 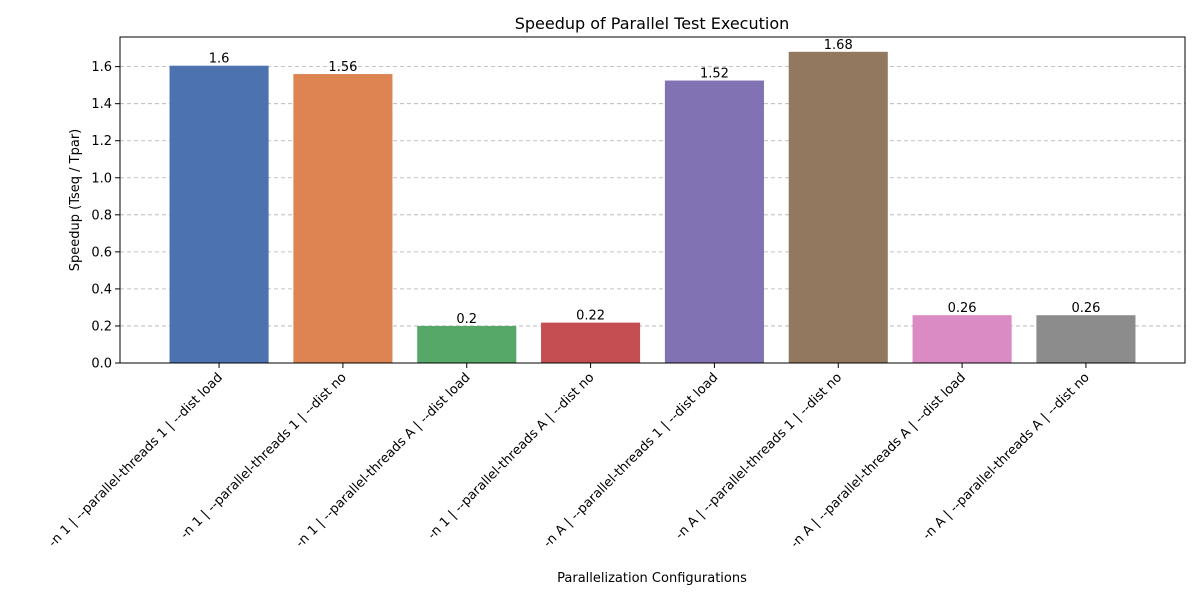 What do you see at coordinates (219, 59) in the screenshot?
I see `bar-value-label: 1.6` at bounding box center [219, 59].